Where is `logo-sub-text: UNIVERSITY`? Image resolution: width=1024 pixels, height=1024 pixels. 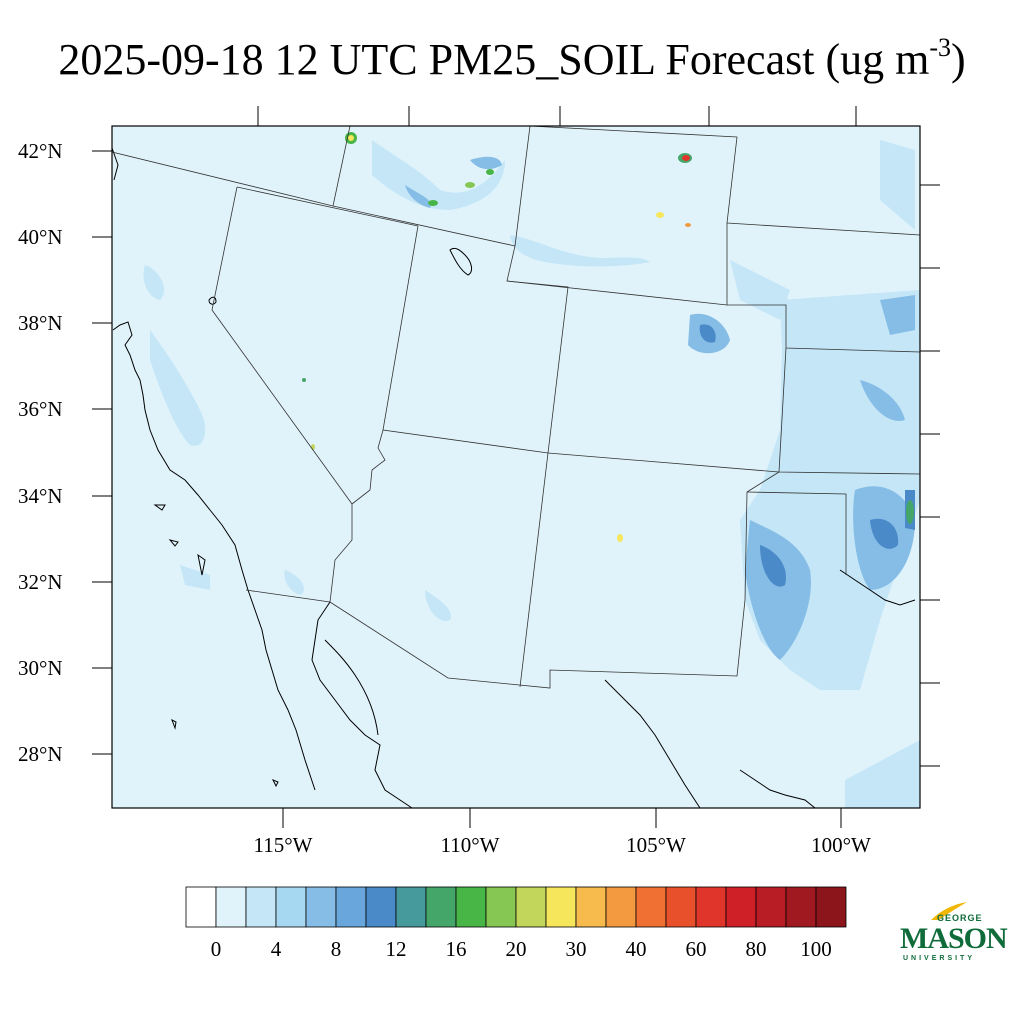
logo-sub-text: UNIVERSITY is located at coordinates (939, 958).